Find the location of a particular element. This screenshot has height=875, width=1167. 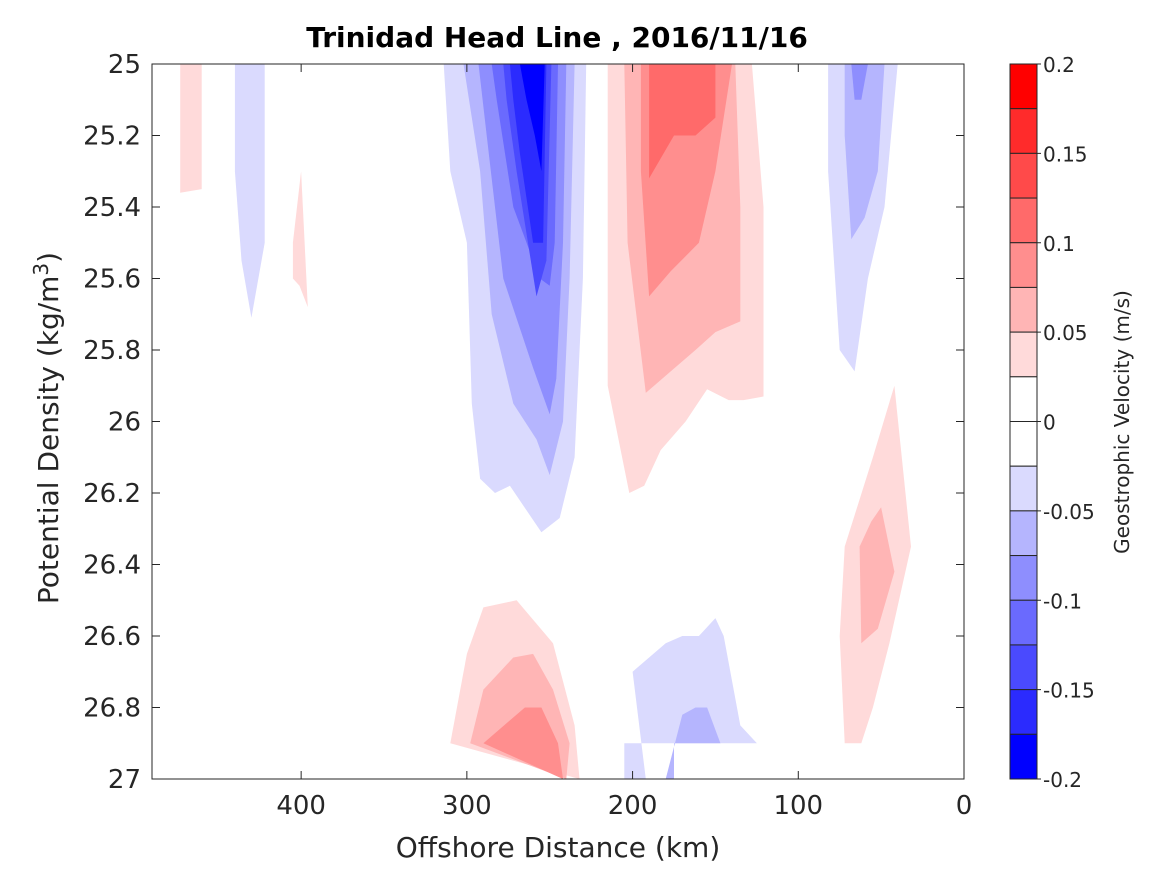

colorbar-title: Geostrophic Velocity (m/s) is located at coordinates (1122, 422).